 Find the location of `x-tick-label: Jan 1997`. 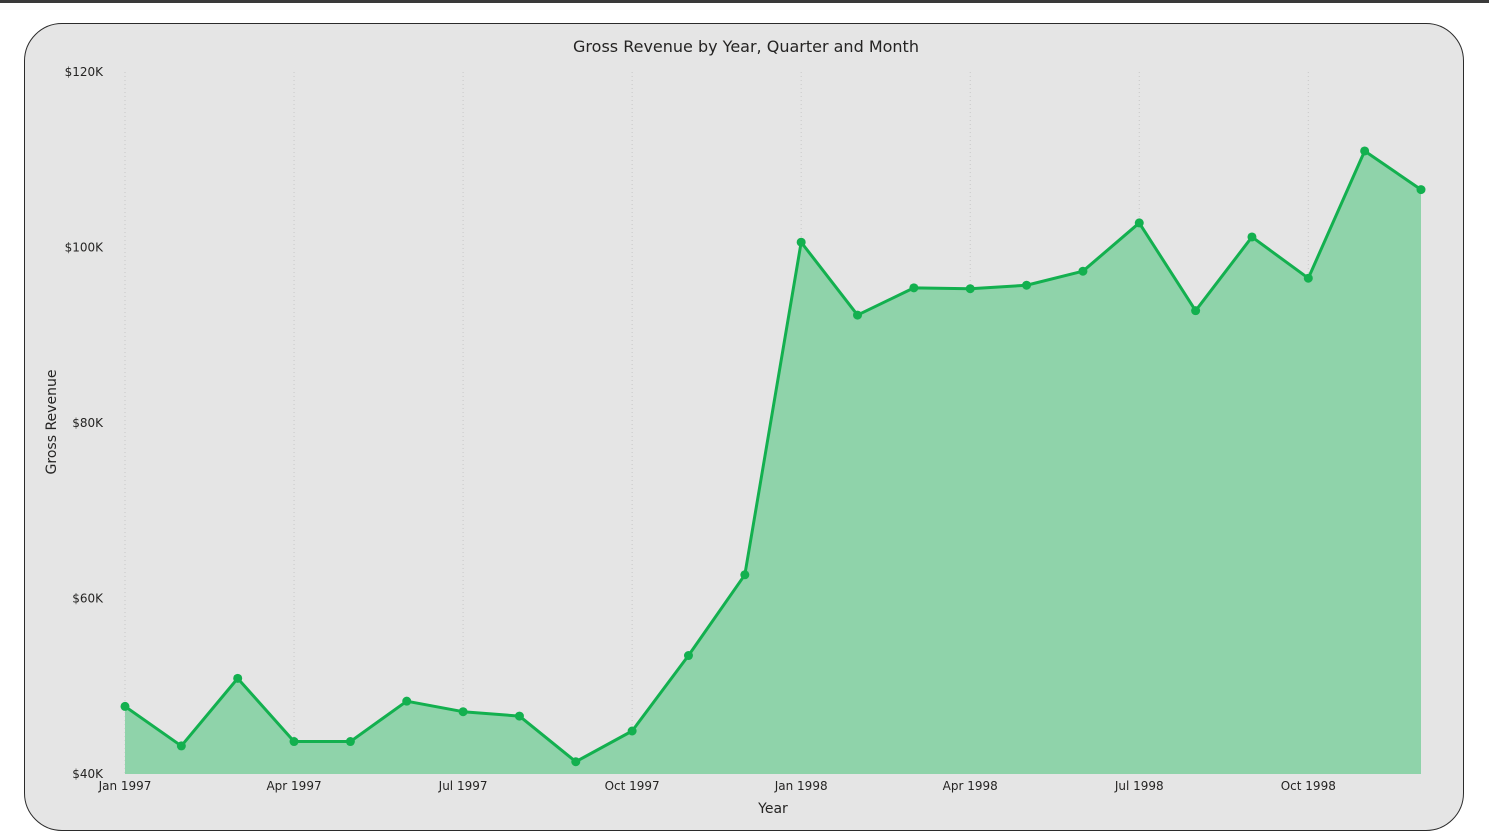

x-tick-label: Jan 1997 is located at coordinates (125, 786).